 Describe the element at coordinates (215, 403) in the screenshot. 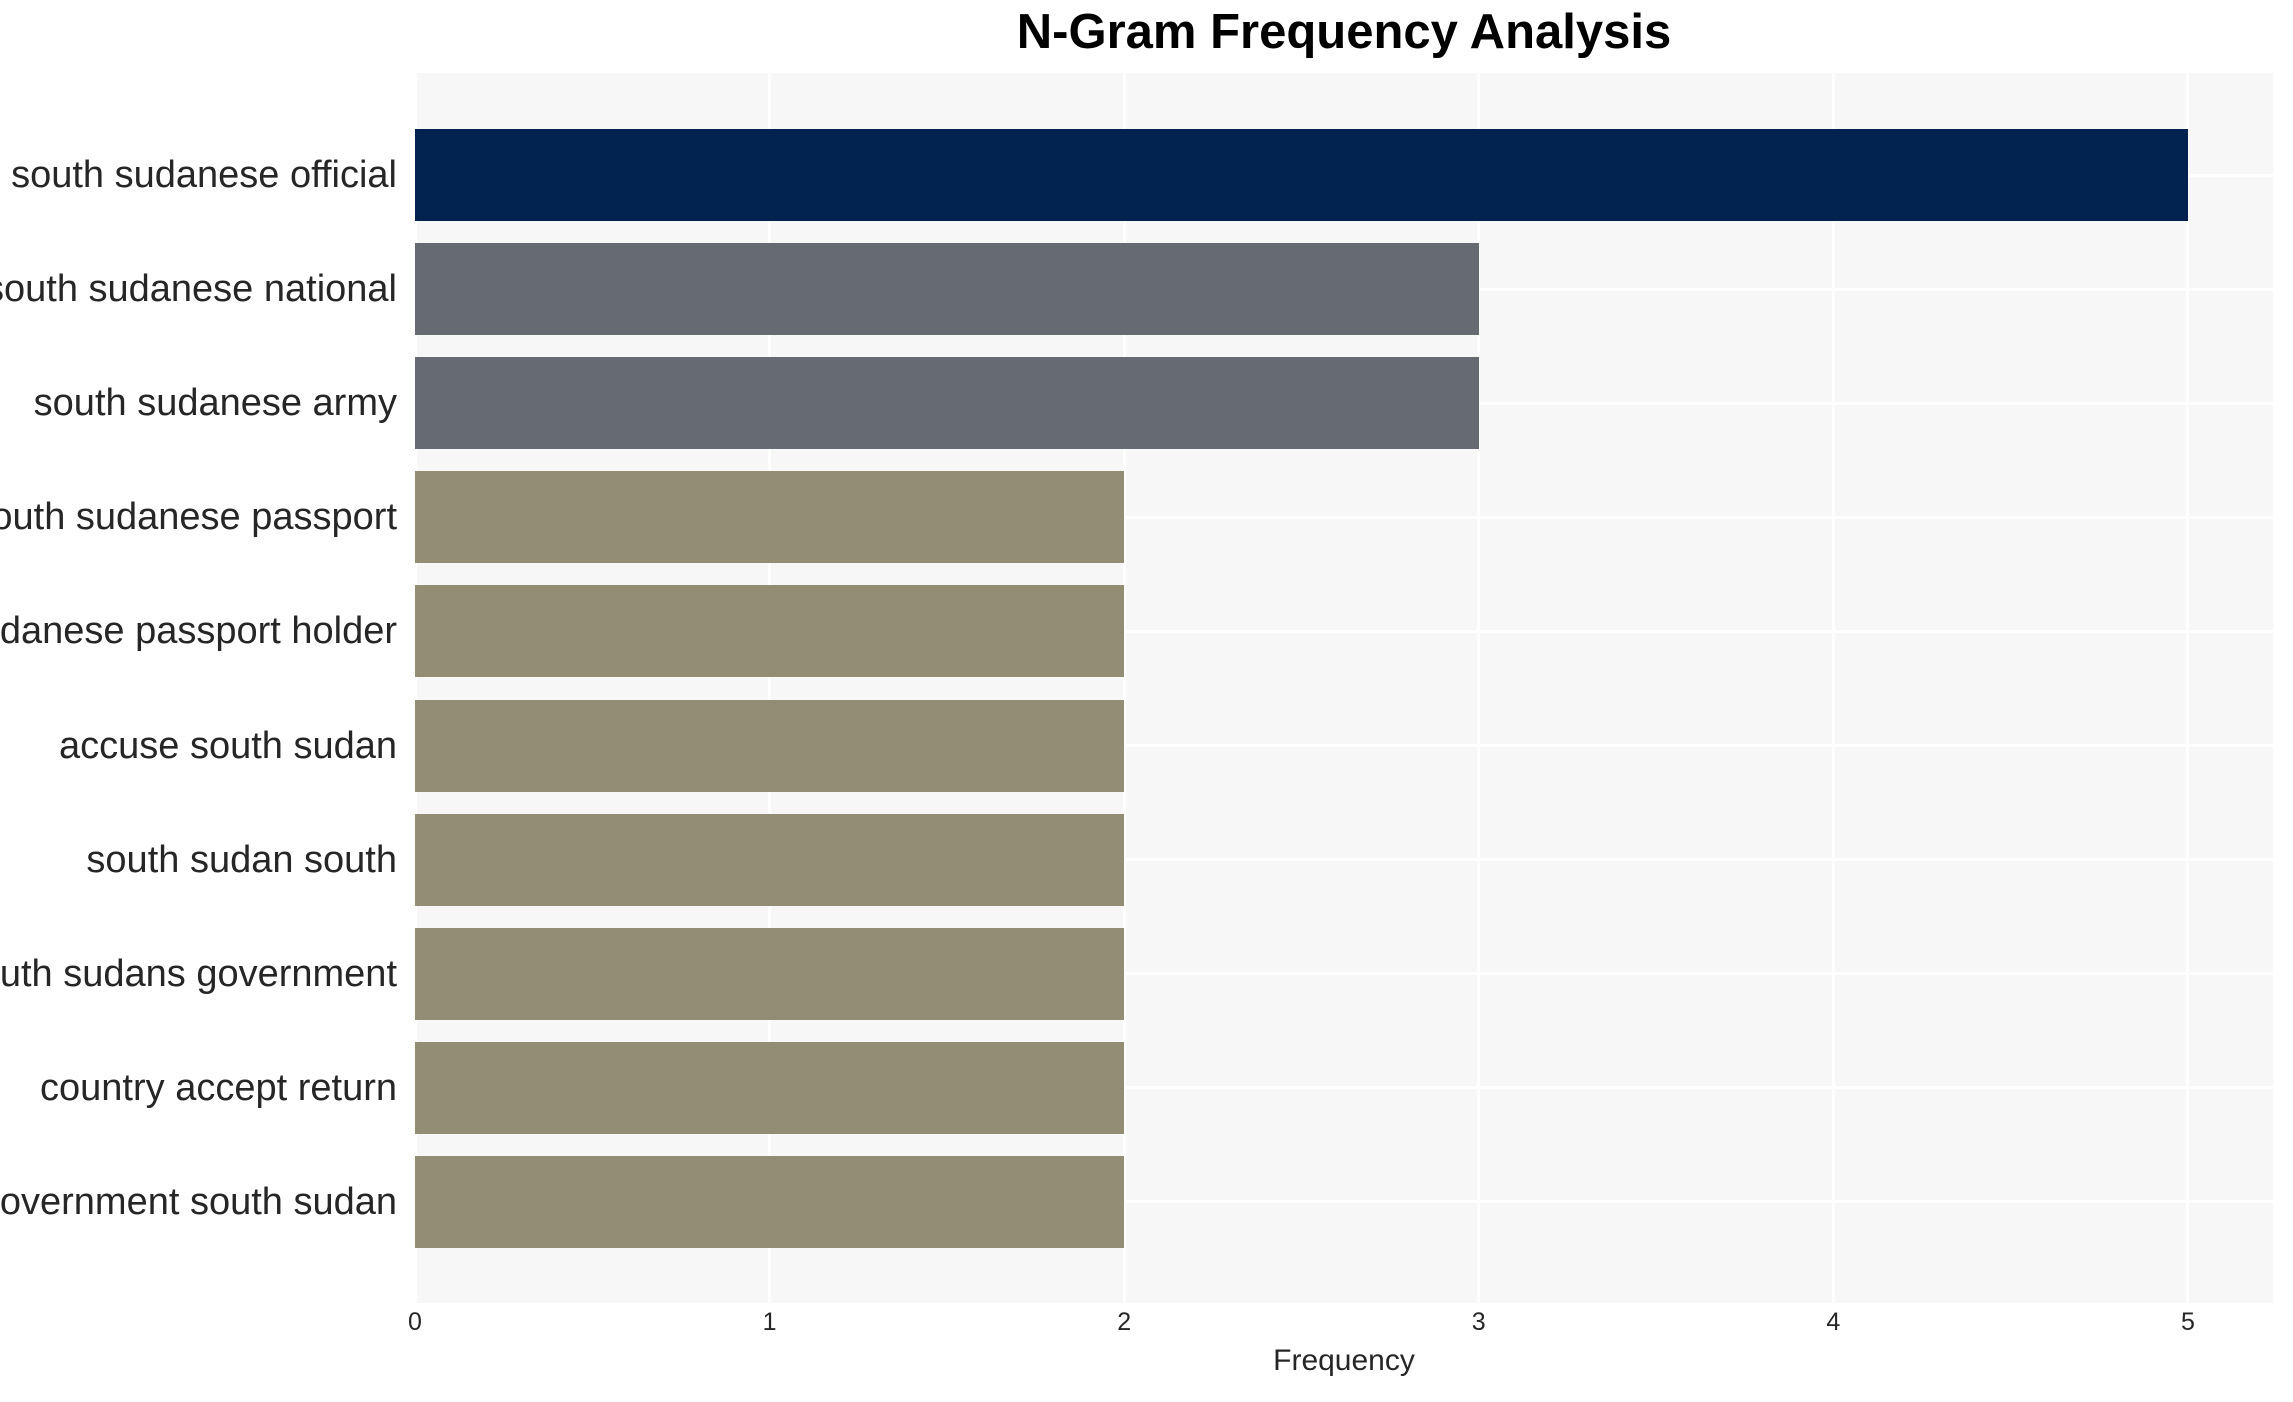

I see `category-label: south sudanese army` at that location.